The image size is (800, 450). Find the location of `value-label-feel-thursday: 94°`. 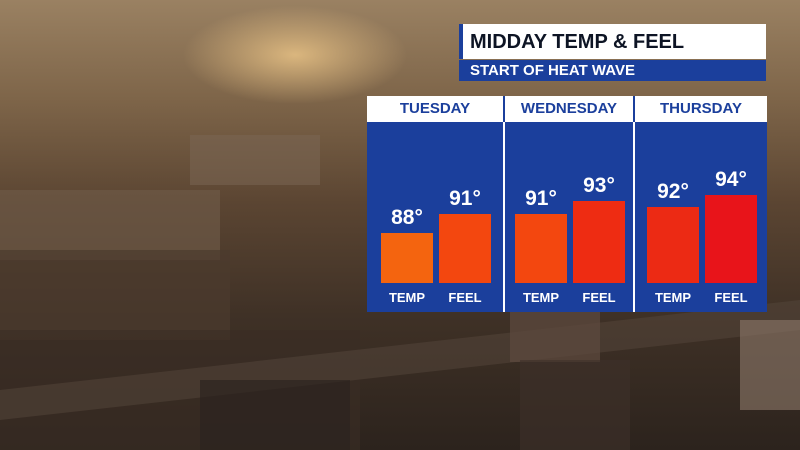

value-label-feel-thursday: 94° is located at coordinates (731, 179).